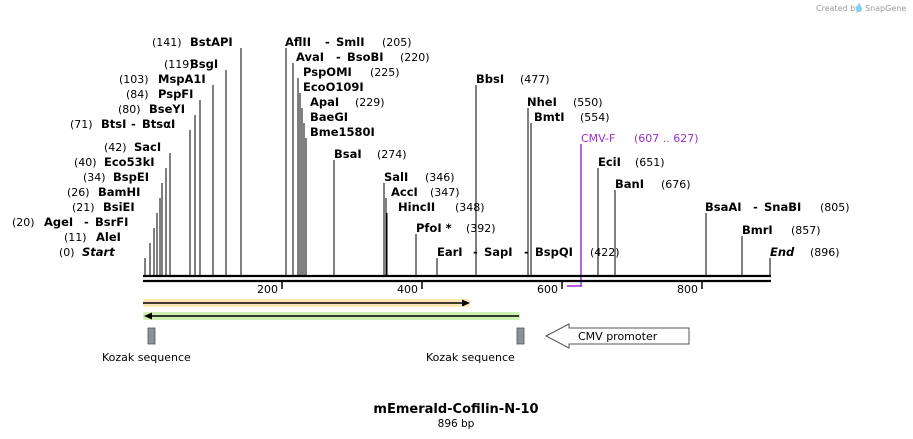  Describe the element at coordinates (456, 424) in the screenshot. I see `map-length: 896 bp` at that location.